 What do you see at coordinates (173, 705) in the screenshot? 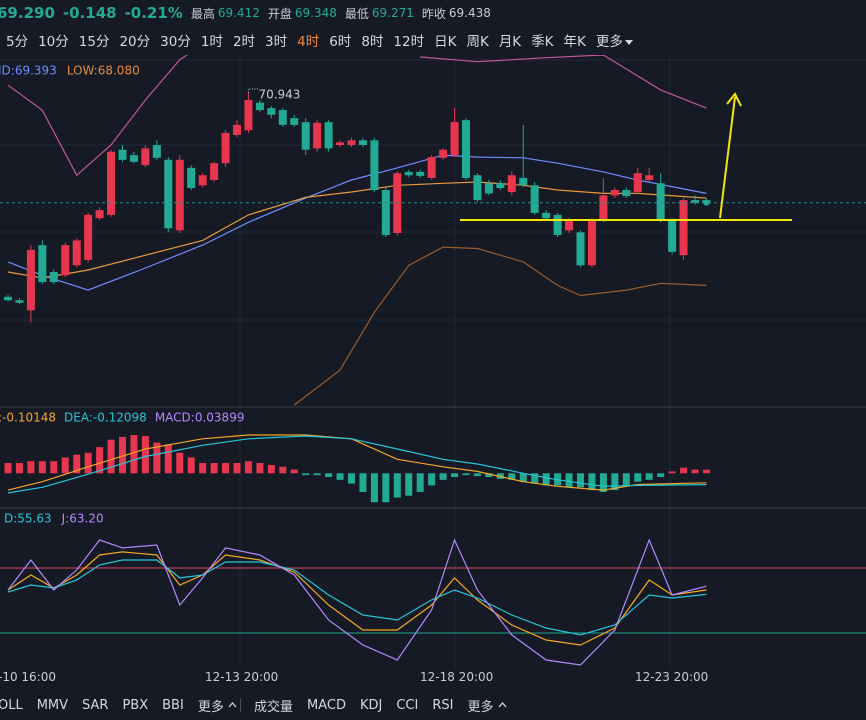
I see `indicator-button: BBI` at bounding box center [173, 705].